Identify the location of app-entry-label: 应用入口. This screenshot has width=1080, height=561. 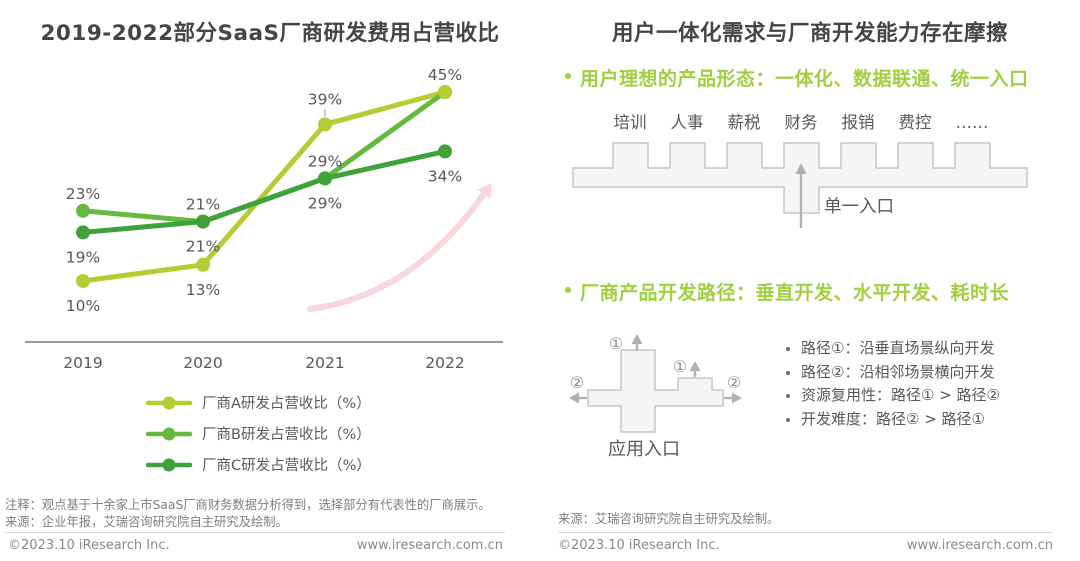
(644, 449).